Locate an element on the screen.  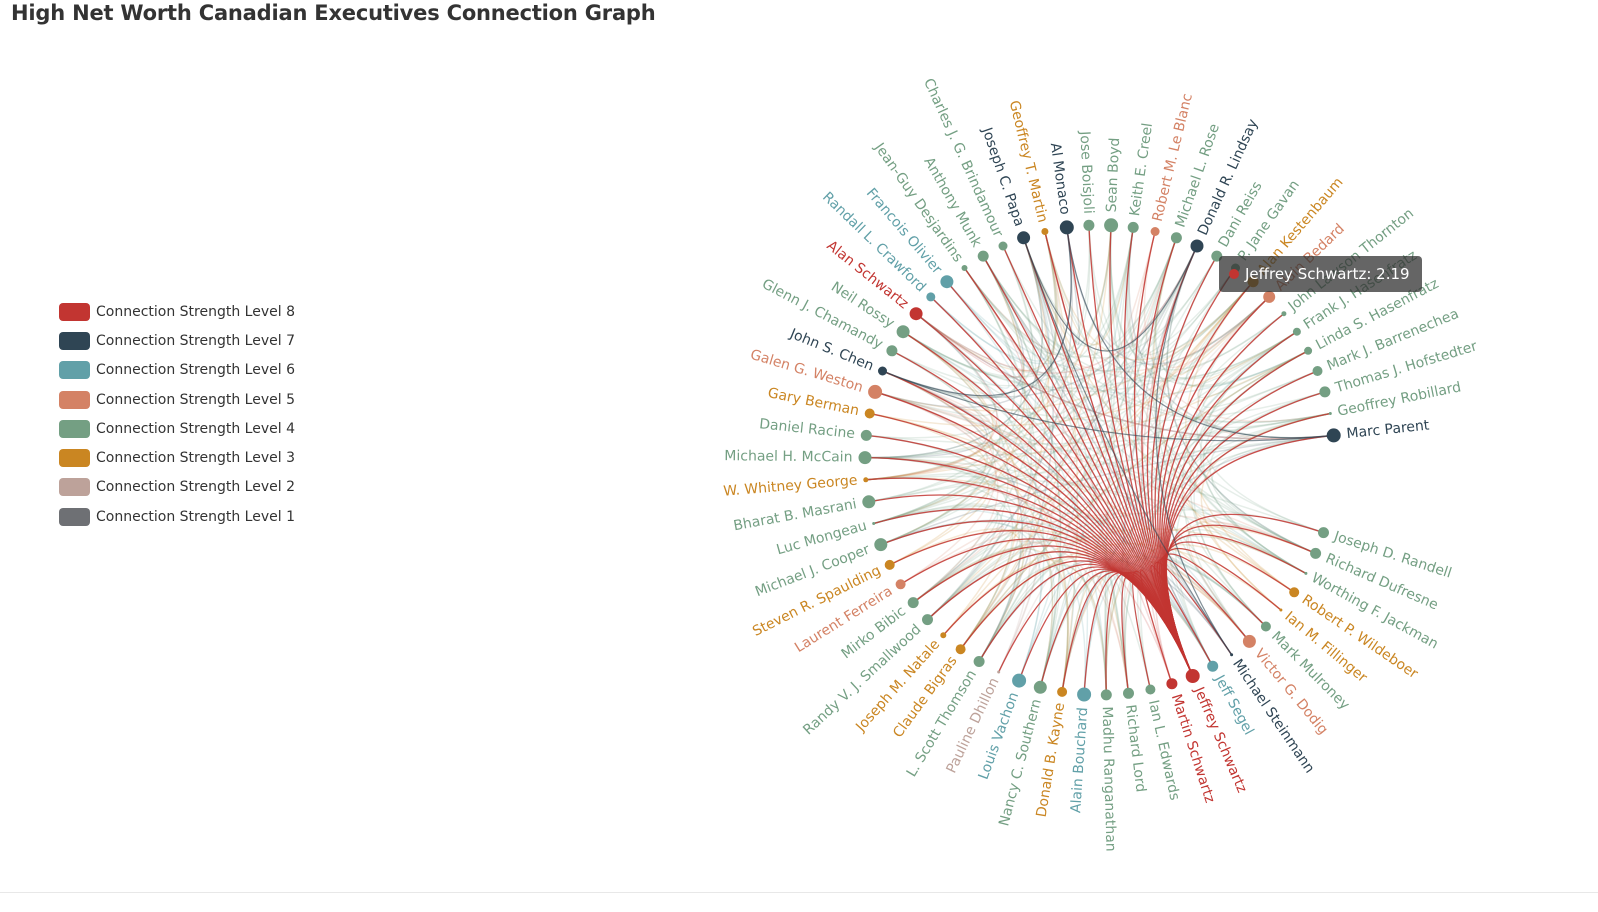
legend-item-level-3: Connection Strength Level 3 is located at coordinates (177, 457).